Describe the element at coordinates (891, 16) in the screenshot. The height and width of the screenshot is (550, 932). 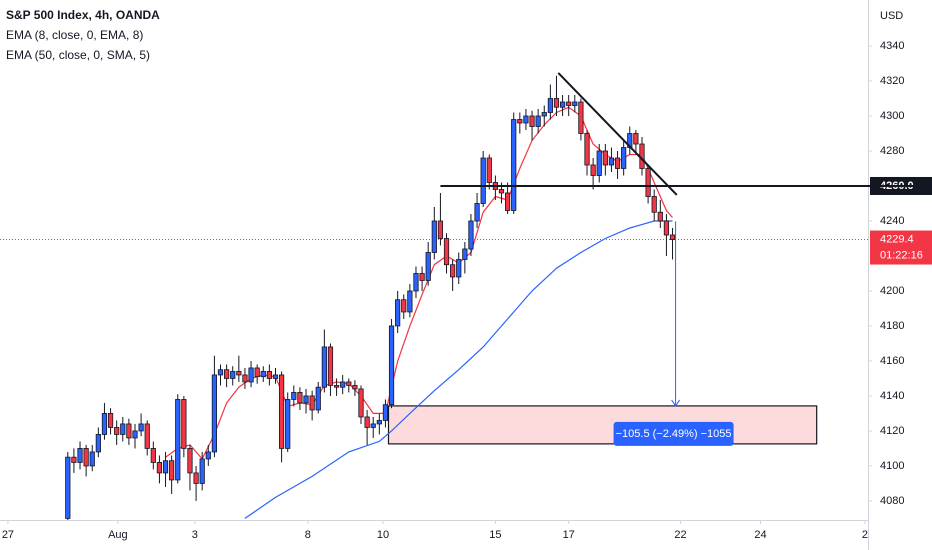
I see `currency-label: USD` at that location.